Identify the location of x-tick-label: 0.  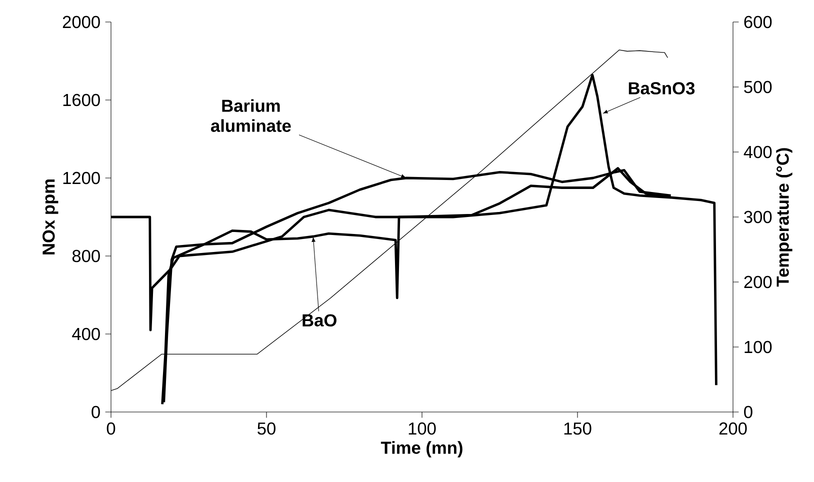
(111, 428).